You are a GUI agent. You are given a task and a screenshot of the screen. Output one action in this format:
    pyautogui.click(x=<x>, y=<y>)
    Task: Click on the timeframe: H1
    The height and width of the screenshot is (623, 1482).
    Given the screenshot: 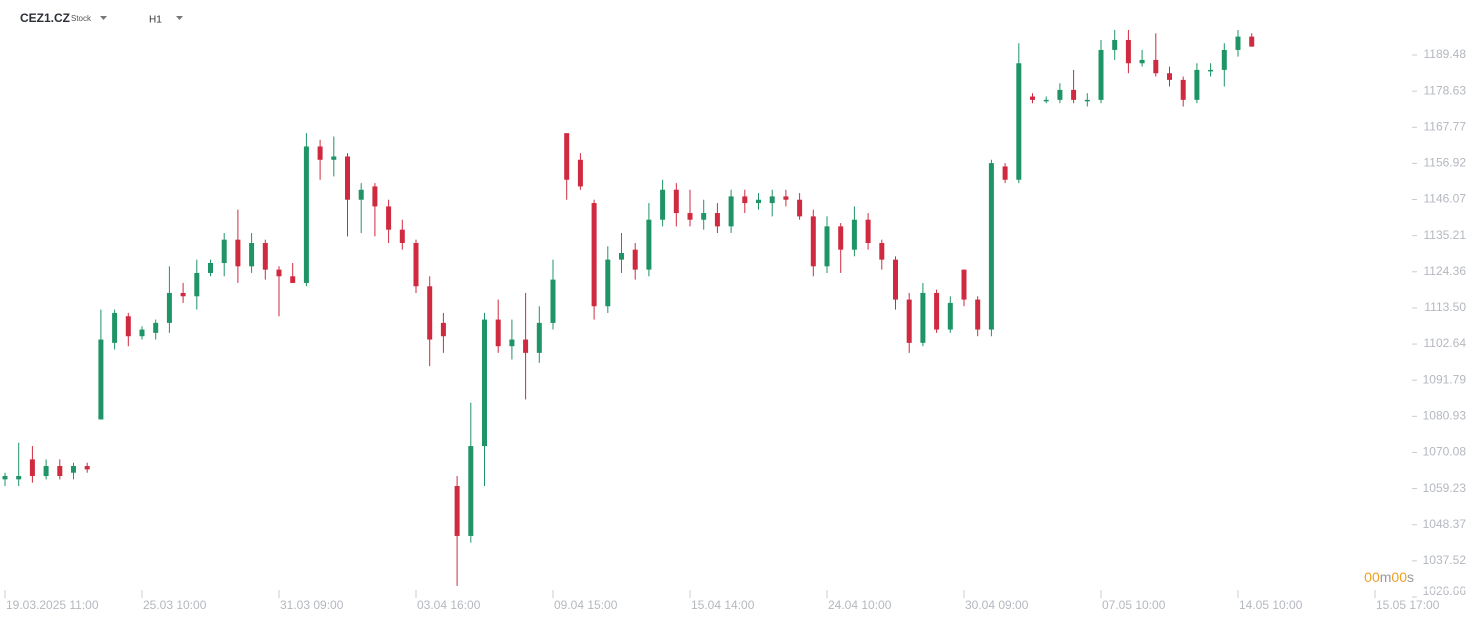 What is the action you would take?
    pyautogui.click(x=155, y=20)
    